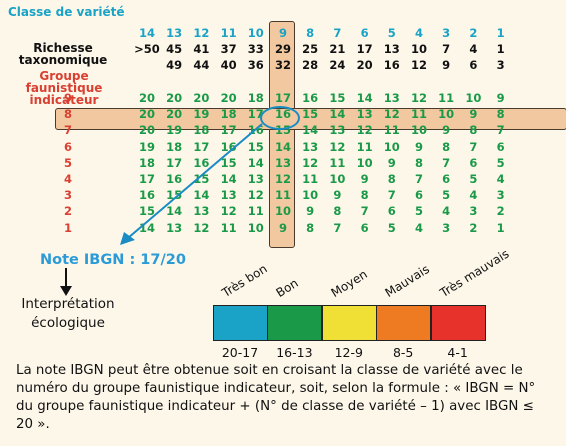  Describe the element at coordinates (364, 49) in the screenshot. I see `richesse-cell: 17` at that location.